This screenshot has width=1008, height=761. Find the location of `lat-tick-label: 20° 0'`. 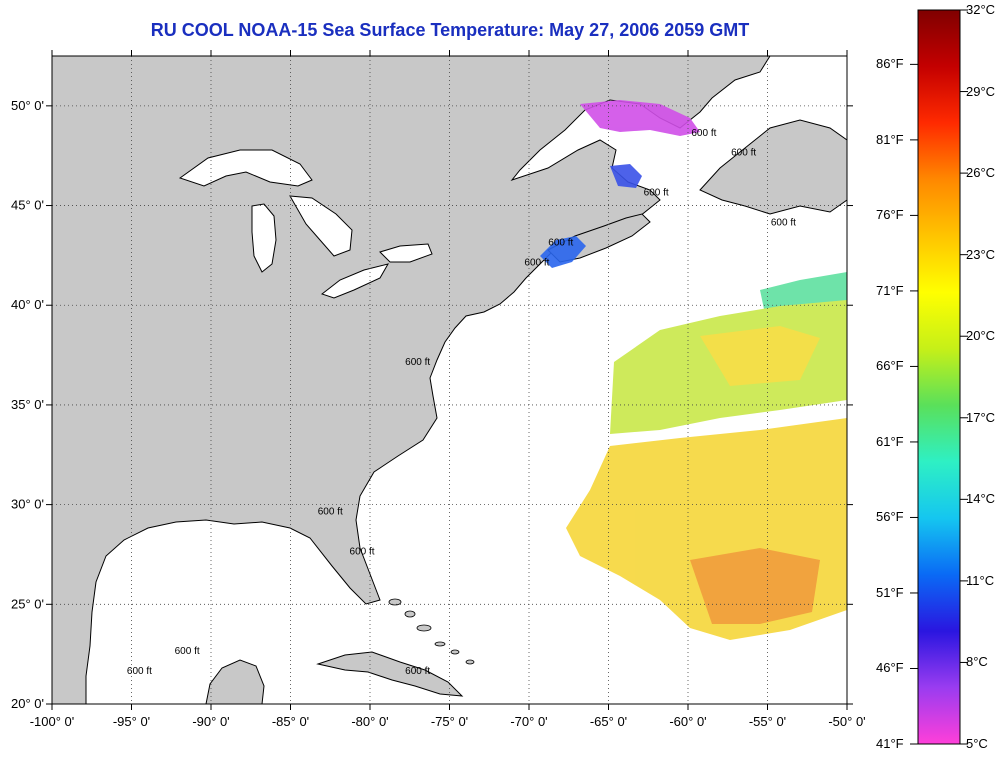

lat-tick-label: 20° 0' is located at coordinates (27, 703).